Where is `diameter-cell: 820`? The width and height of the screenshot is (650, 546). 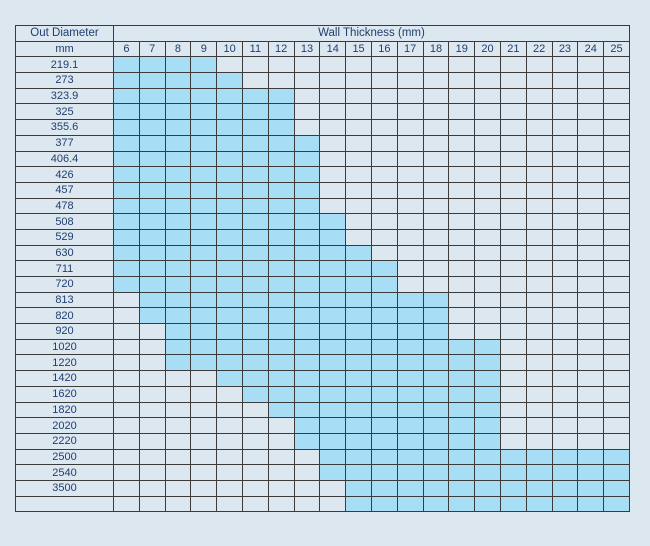 diameter-cell: 820 is located at coordinates (64, 316).